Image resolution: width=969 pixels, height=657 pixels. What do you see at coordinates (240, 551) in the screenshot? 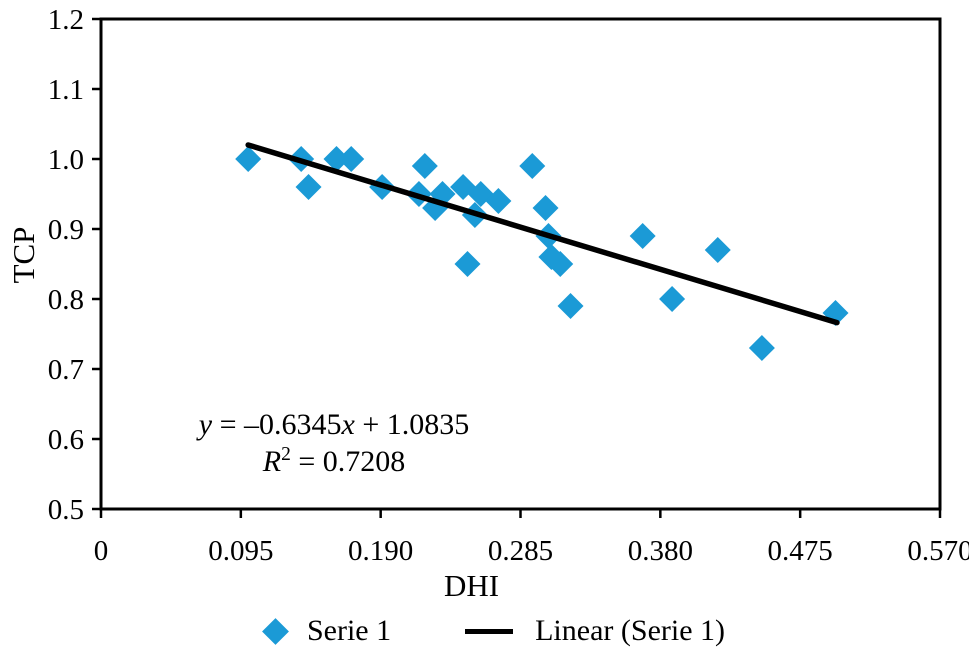
I see `x-tick-label: 0.095` at bounding box center [240, 551].